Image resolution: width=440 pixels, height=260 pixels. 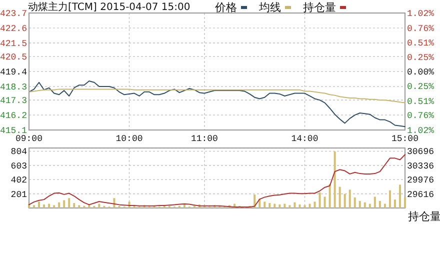 I want to click on legend-label: 价格, so click(x=225, y=7).